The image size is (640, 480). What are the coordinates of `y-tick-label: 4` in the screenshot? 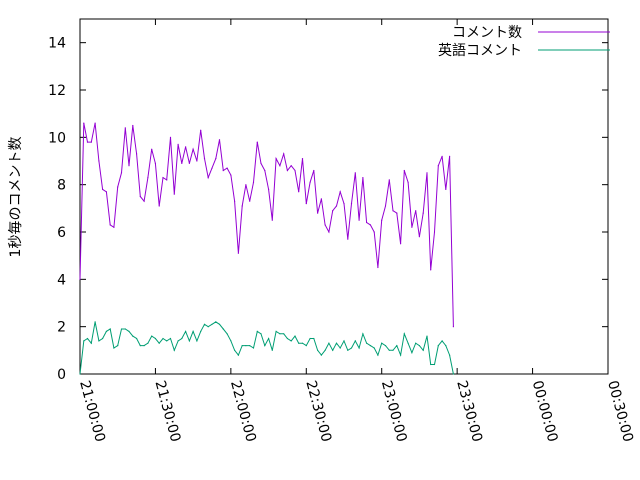 It's located at (61, 280).